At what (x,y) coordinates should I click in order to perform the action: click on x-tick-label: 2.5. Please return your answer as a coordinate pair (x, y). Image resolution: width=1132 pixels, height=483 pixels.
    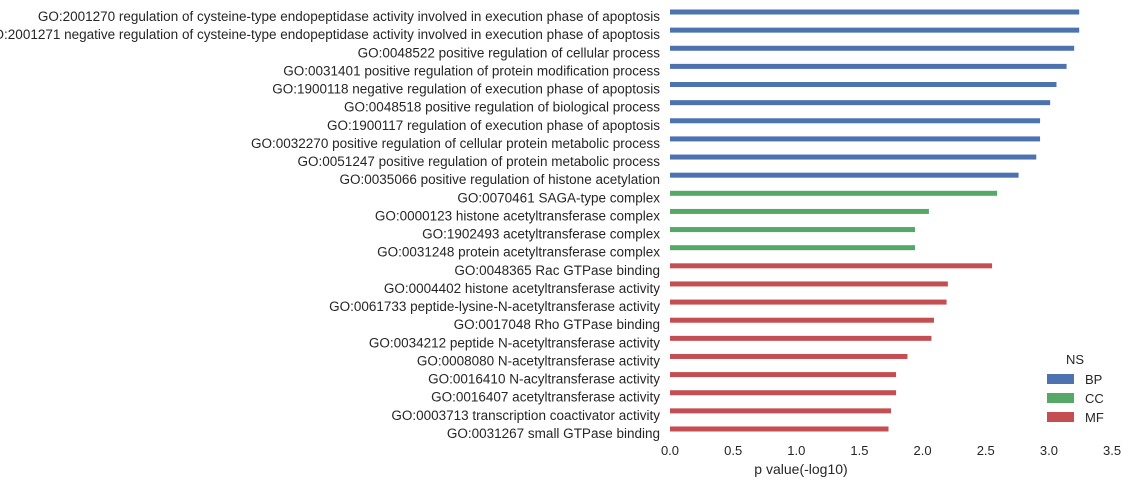
    Looking at the image, I should click on (986, 450).